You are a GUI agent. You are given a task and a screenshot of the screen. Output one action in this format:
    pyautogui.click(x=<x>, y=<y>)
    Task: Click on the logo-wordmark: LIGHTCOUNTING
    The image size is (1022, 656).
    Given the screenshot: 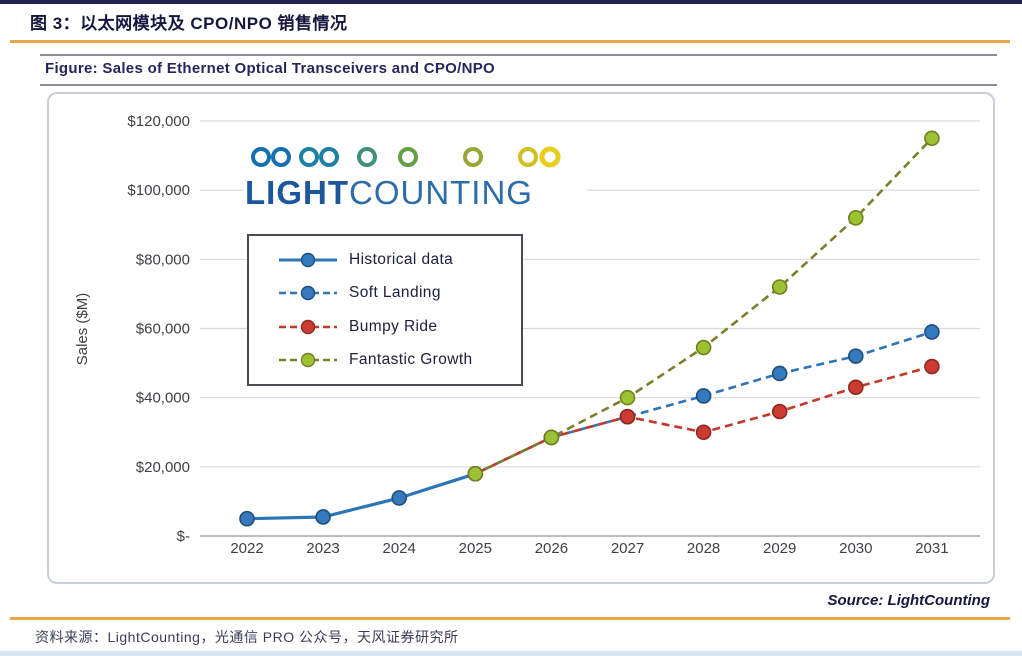 What is the action you would take?
    pyautogui.click(x=412, y=192)
    